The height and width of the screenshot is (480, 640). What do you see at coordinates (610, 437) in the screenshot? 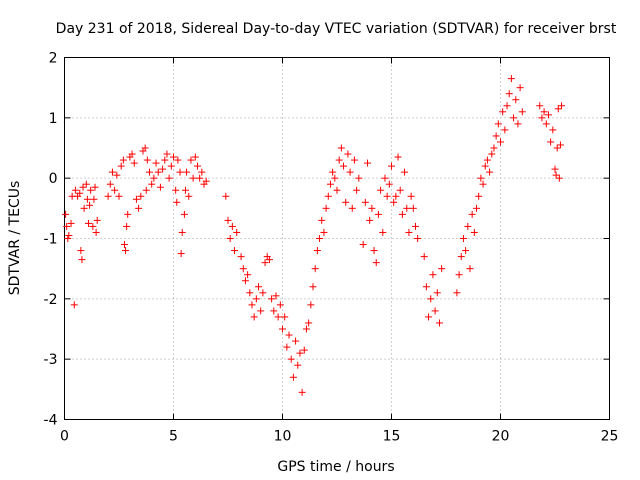
I see `x-tick-label: 25` at bounding box center [610, 437].